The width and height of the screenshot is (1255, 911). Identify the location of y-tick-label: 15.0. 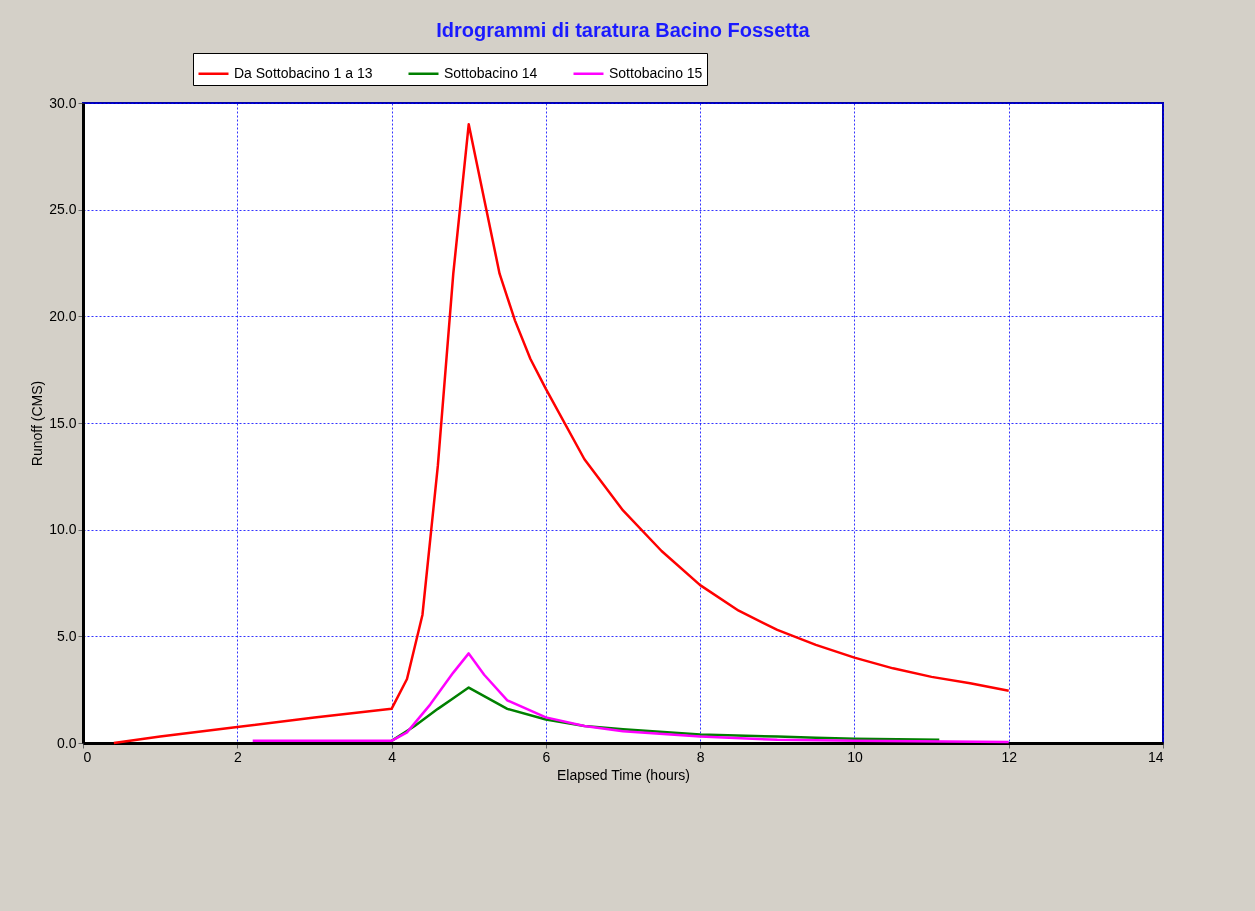
(63, 422).